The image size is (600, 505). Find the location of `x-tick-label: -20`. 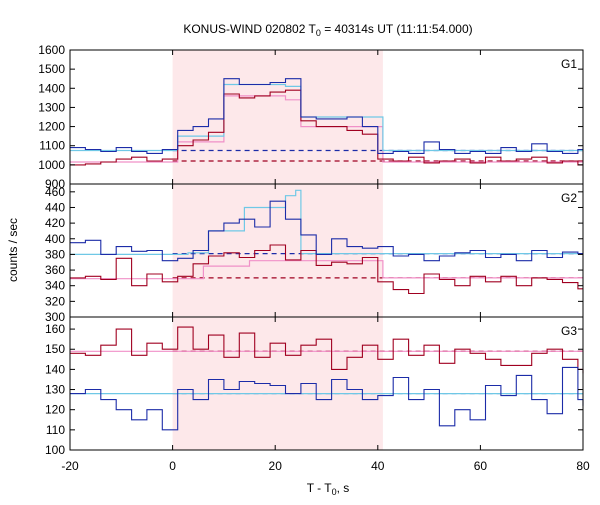

x-tick-label: -20 is located at coordinates (70, 466).